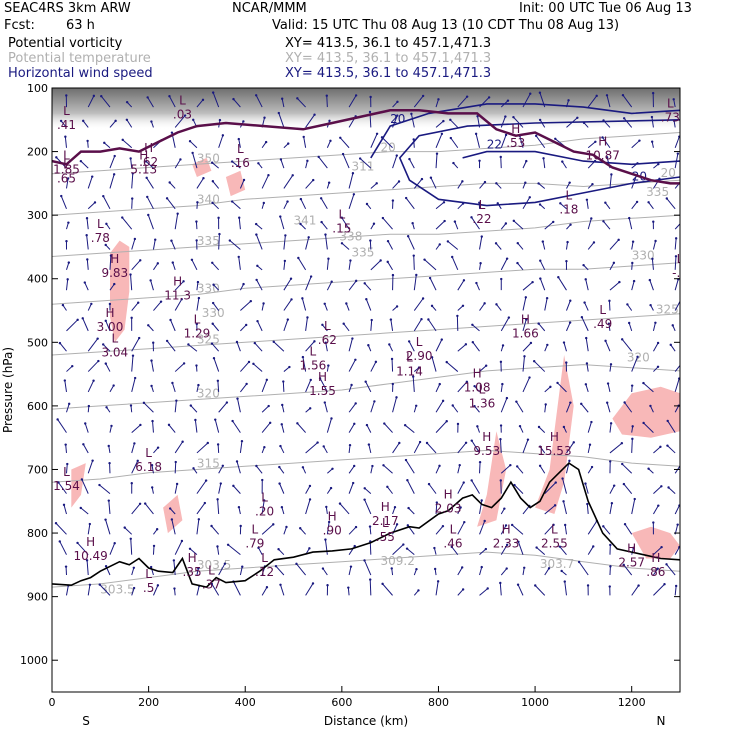 Image resolution: width=740 pixels, height=740 pixels. Describe the element at coordinates (655, 572) in the screenshot. I see `pv-center-value: .86` at that location.